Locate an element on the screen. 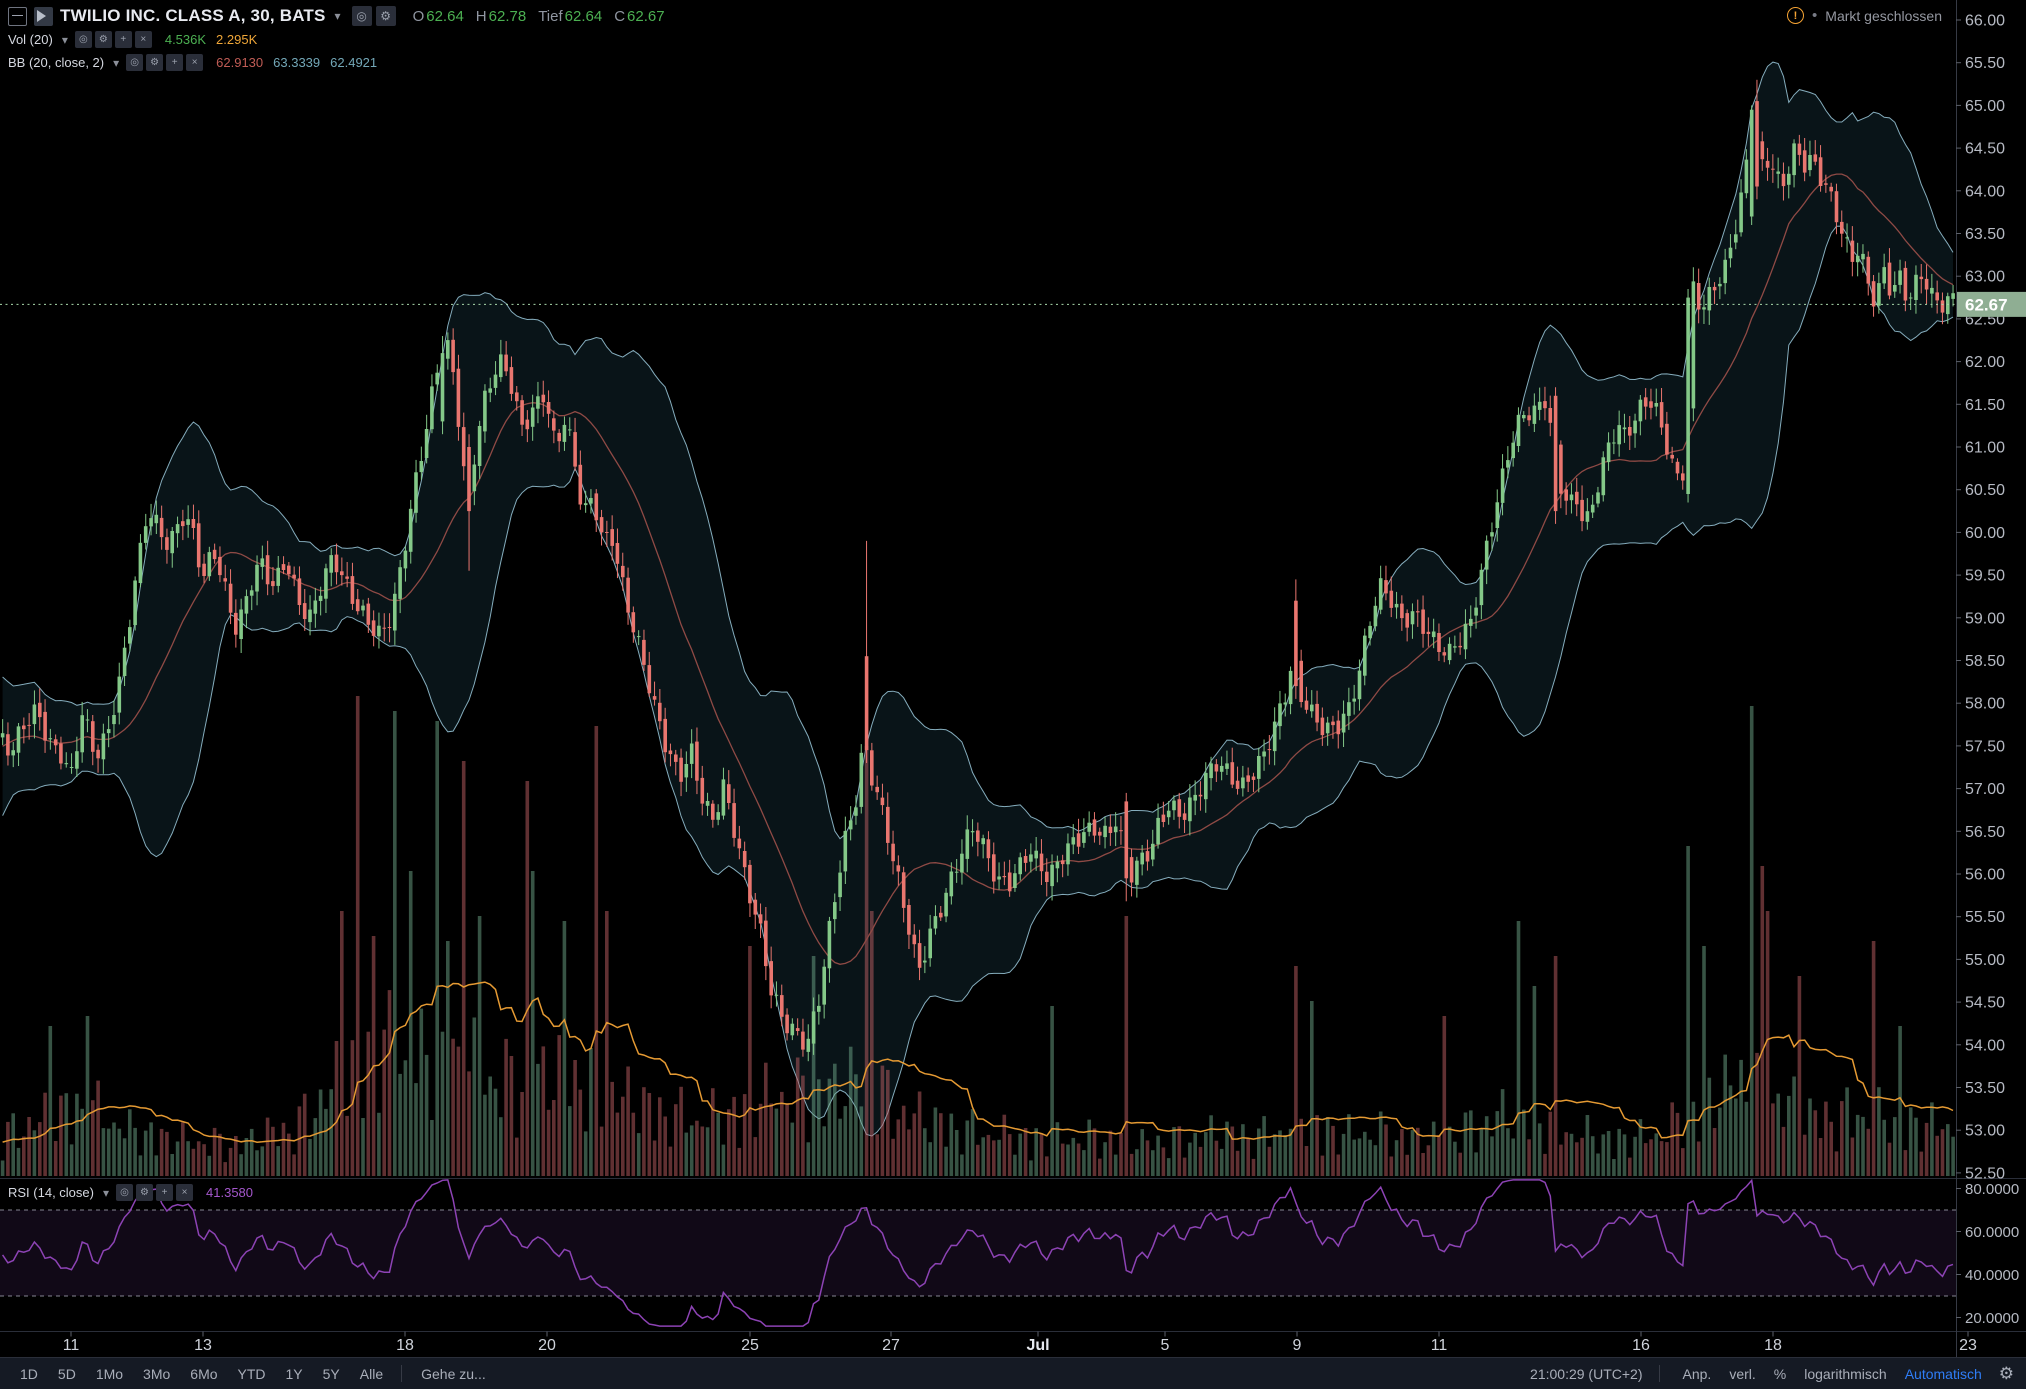 This screenshot has width=2026, height=1389. bb-indicator-label: BB (20, close, 2) is located at coordinates (56, 62).